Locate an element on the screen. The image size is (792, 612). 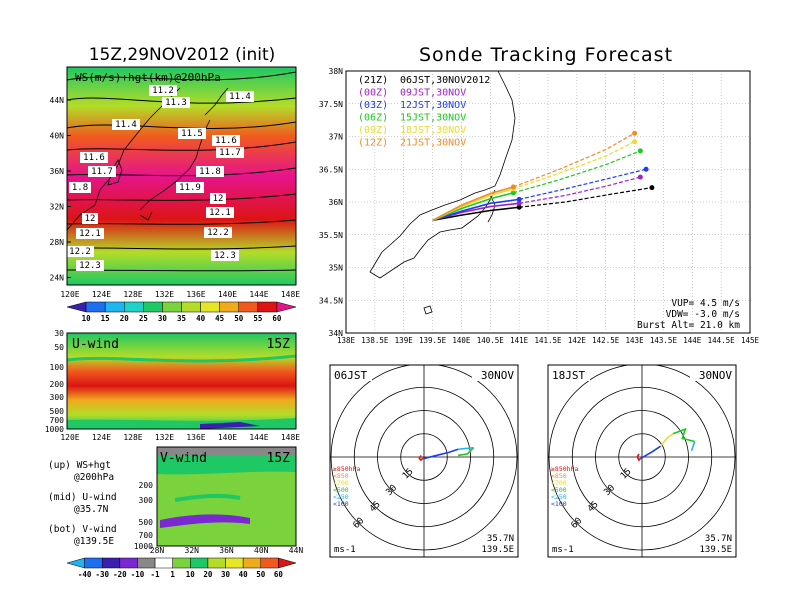
contour-label: 11.8 is located at coordinates (210, 171).